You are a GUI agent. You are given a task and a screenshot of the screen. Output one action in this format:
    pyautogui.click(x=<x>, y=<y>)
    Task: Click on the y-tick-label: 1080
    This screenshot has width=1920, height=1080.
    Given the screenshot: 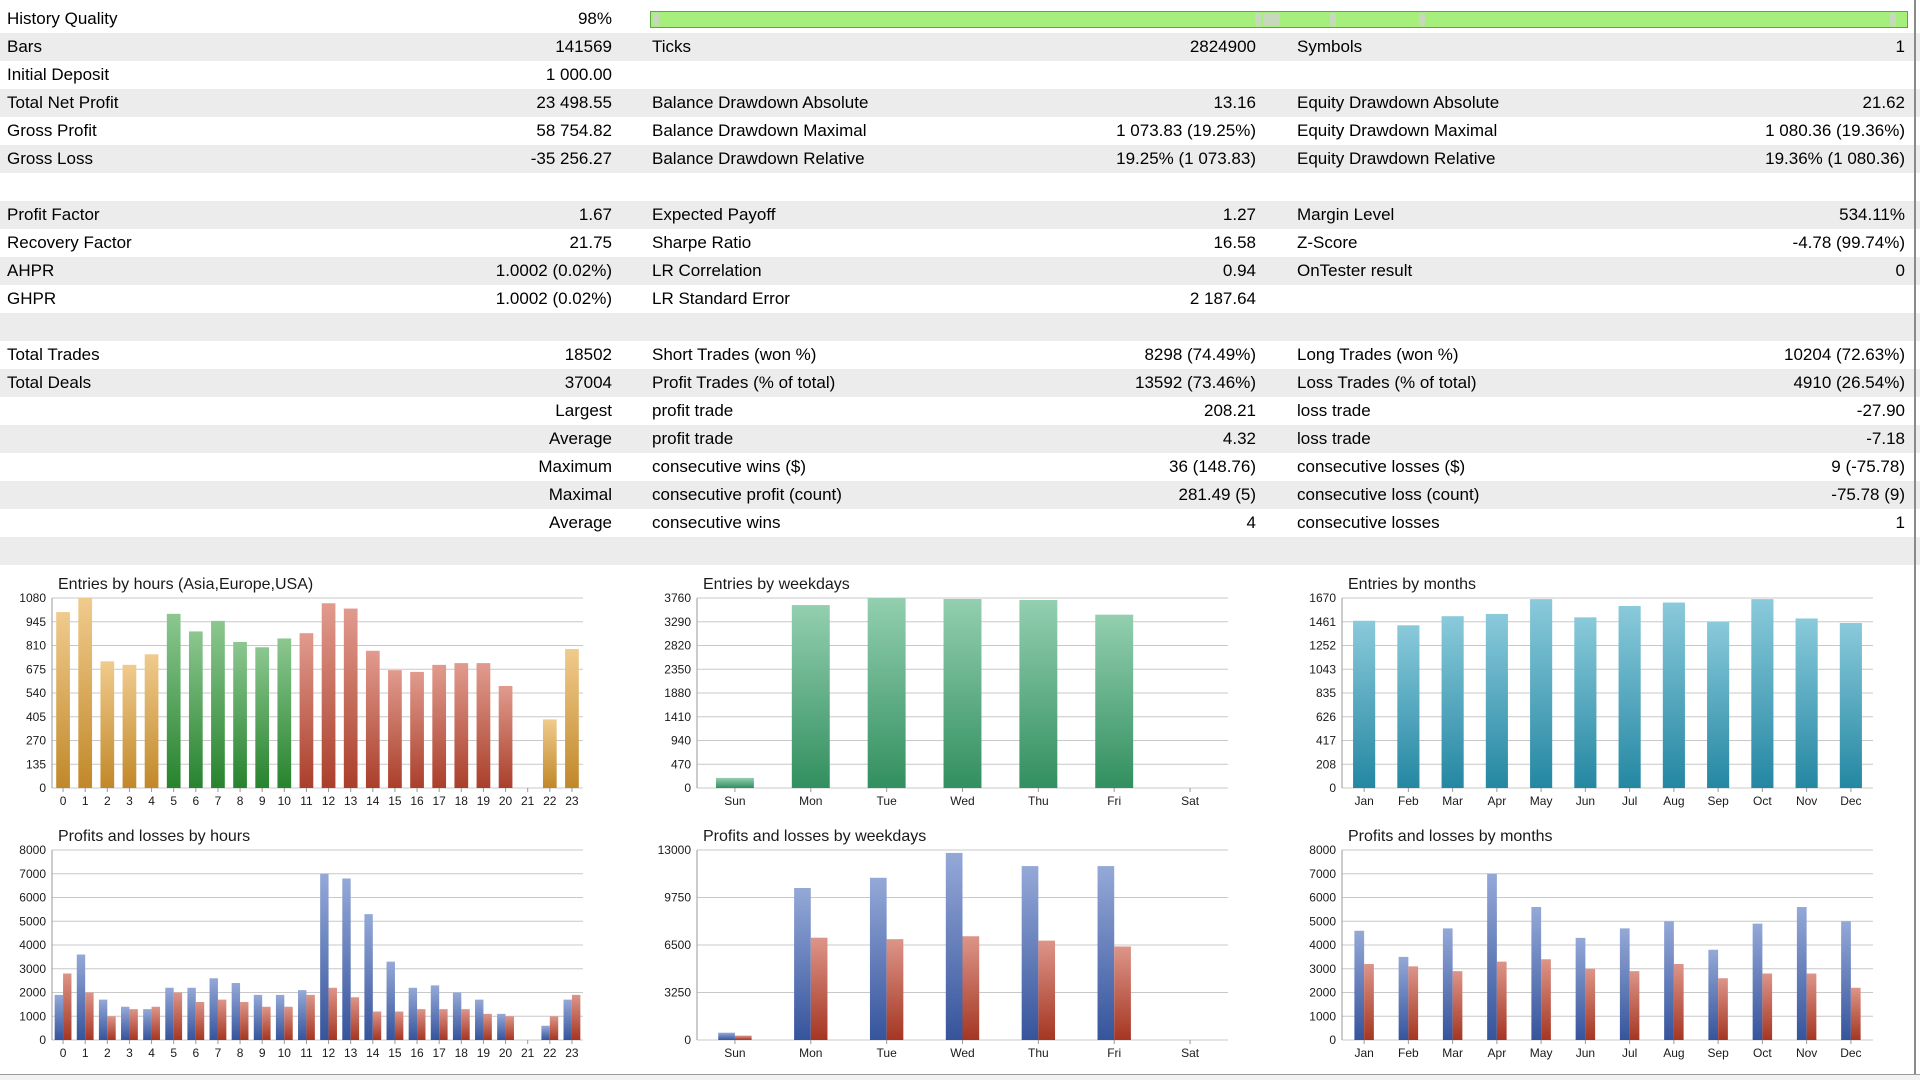 What is the action you would take?
    pyautogui.click(x=32, y=598)
    